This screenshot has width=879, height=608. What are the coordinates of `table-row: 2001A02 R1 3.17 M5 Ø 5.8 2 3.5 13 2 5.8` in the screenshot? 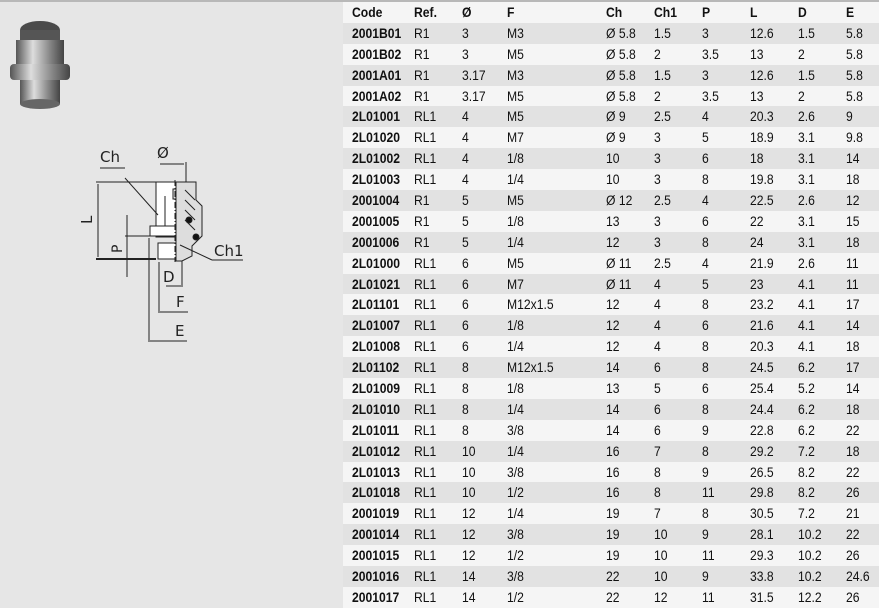 It's located at (611, 96).